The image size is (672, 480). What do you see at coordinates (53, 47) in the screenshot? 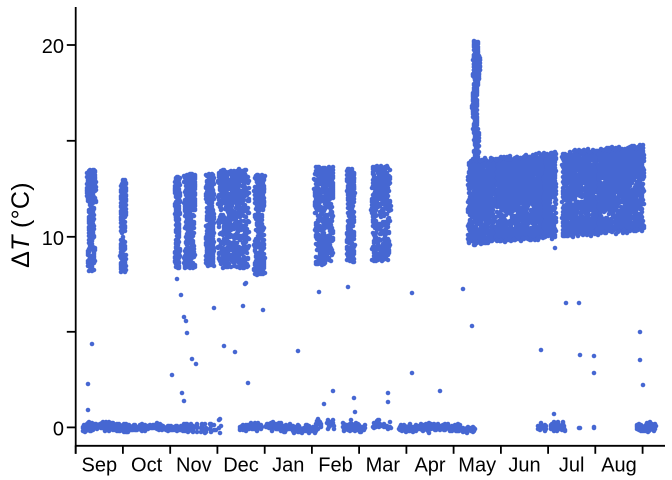
I see `svg-text: 20` at bounding box center [53, 47].